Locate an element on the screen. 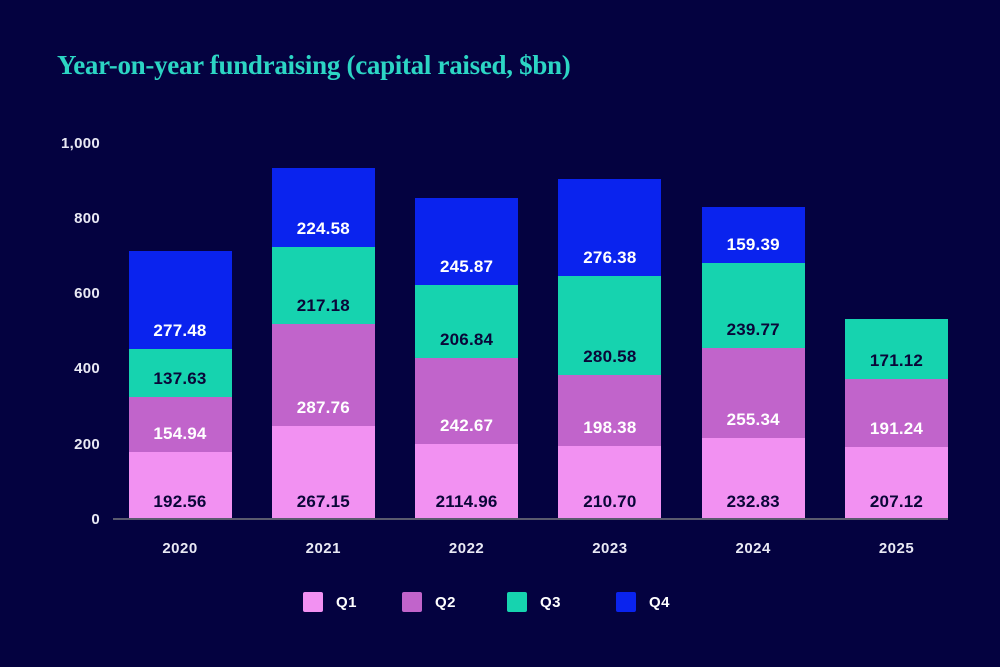  y-tick-800: 800 is located at coordinates (87, 218).